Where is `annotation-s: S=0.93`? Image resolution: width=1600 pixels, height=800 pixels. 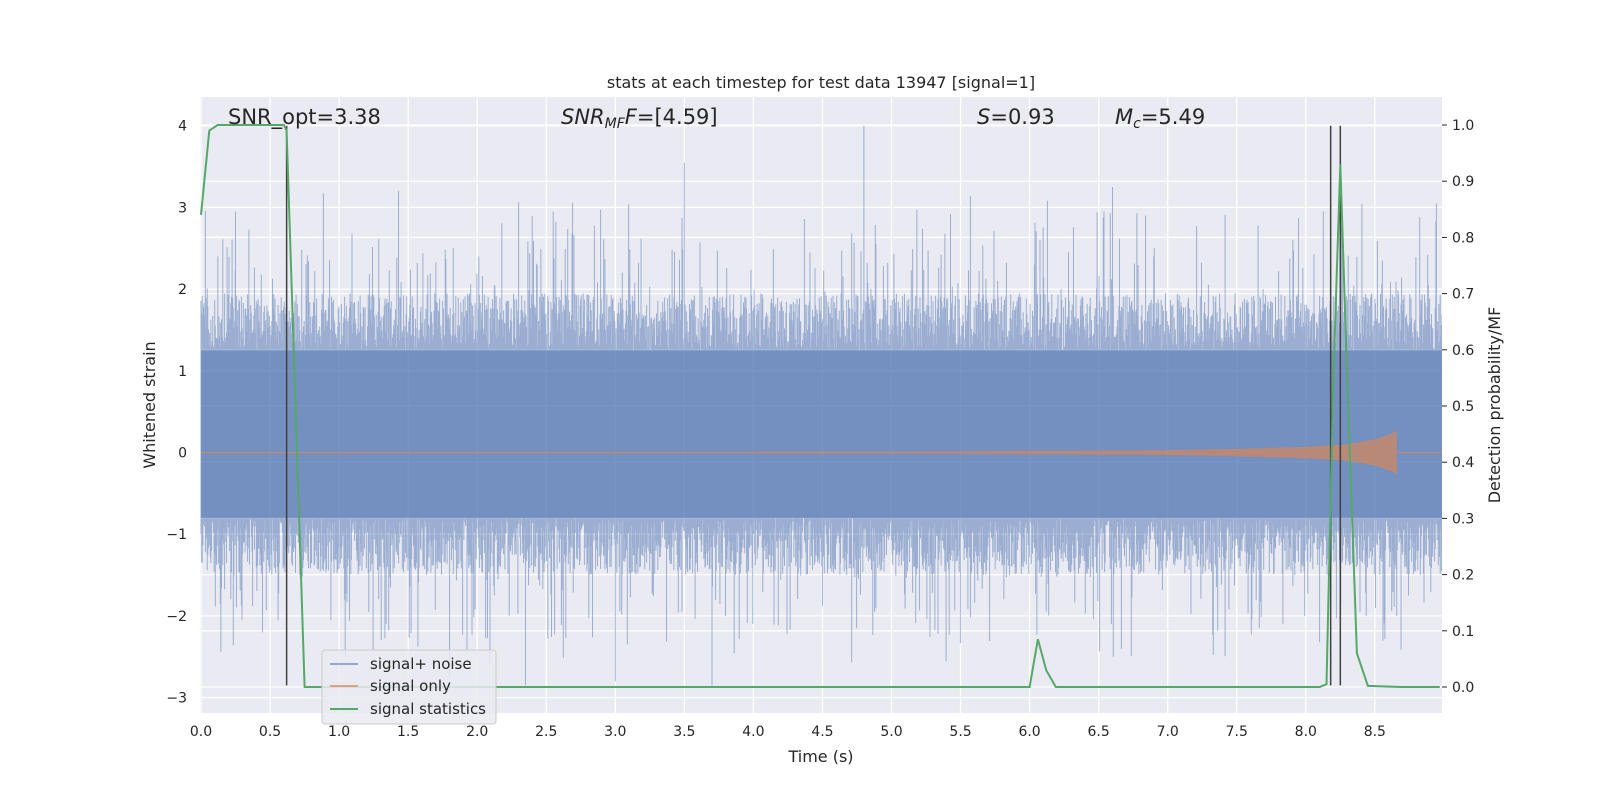 annotation-s: S=0.93 is located at coordinates (1016, 117).